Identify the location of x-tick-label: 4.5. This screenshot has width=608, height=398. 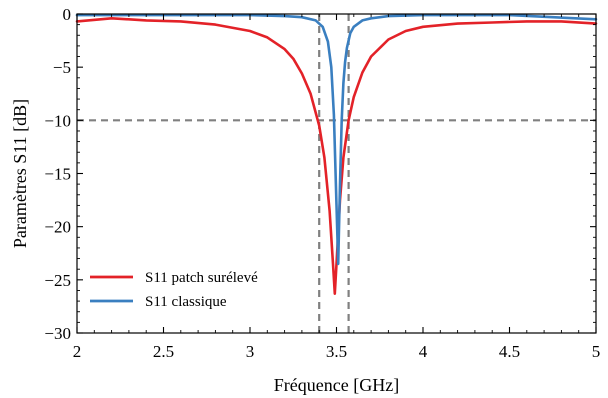
(509, 351).